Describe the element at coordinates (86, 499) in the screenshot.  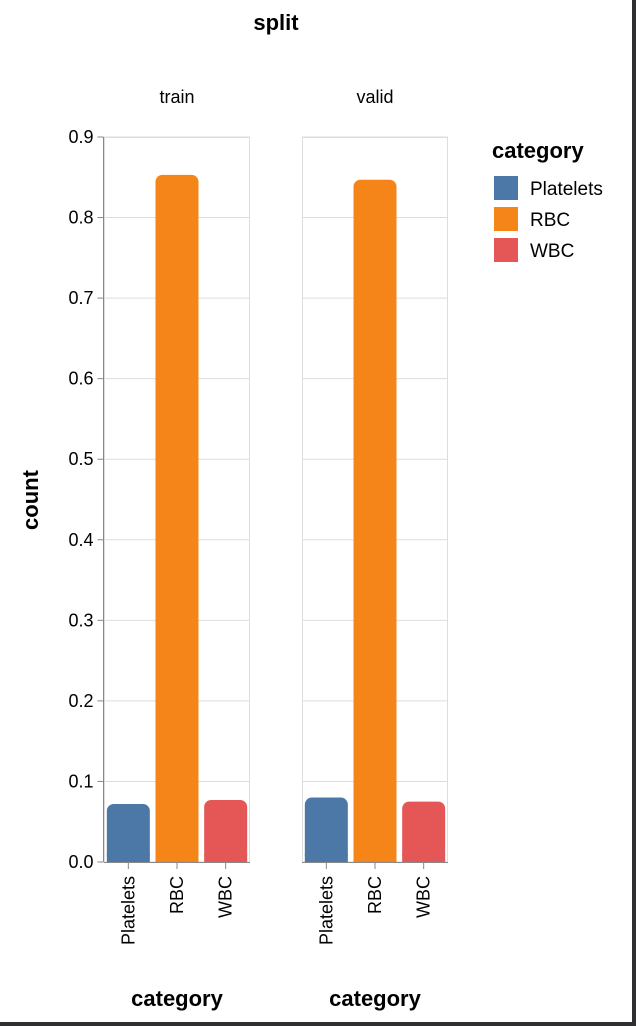
I see `y-axis: 0.0 0.1 0.2 0.3 0.4 0.5 0.6 0.7 0.8 0.9` at that location.